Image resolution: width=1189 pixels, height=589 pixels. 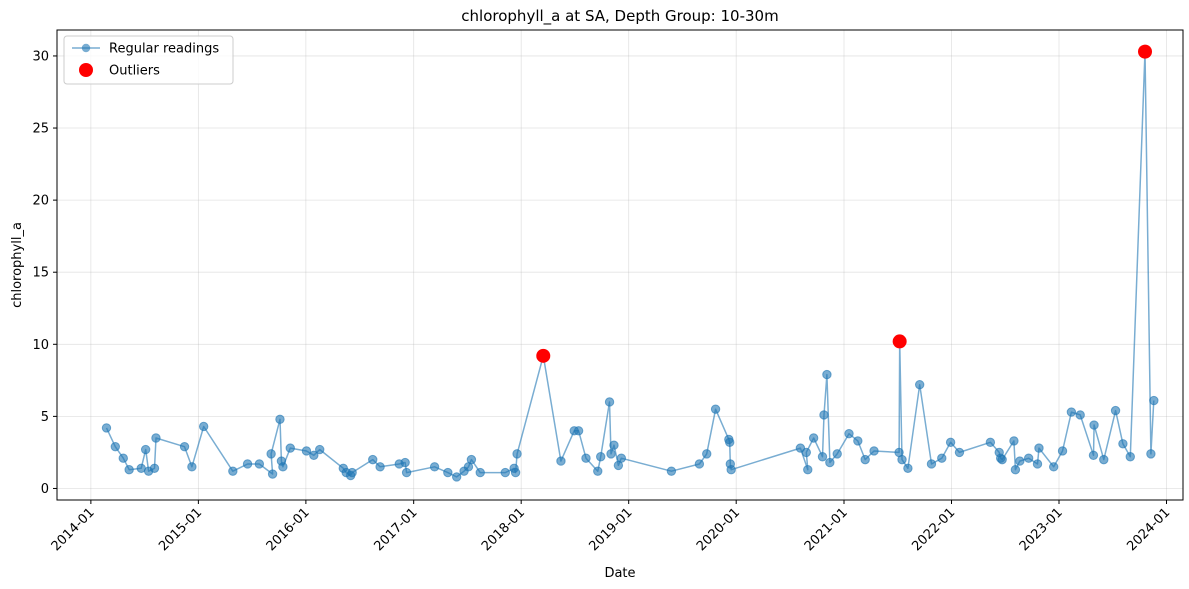 I want to click on y-tick-label: 30, so click(x=40, y=56).